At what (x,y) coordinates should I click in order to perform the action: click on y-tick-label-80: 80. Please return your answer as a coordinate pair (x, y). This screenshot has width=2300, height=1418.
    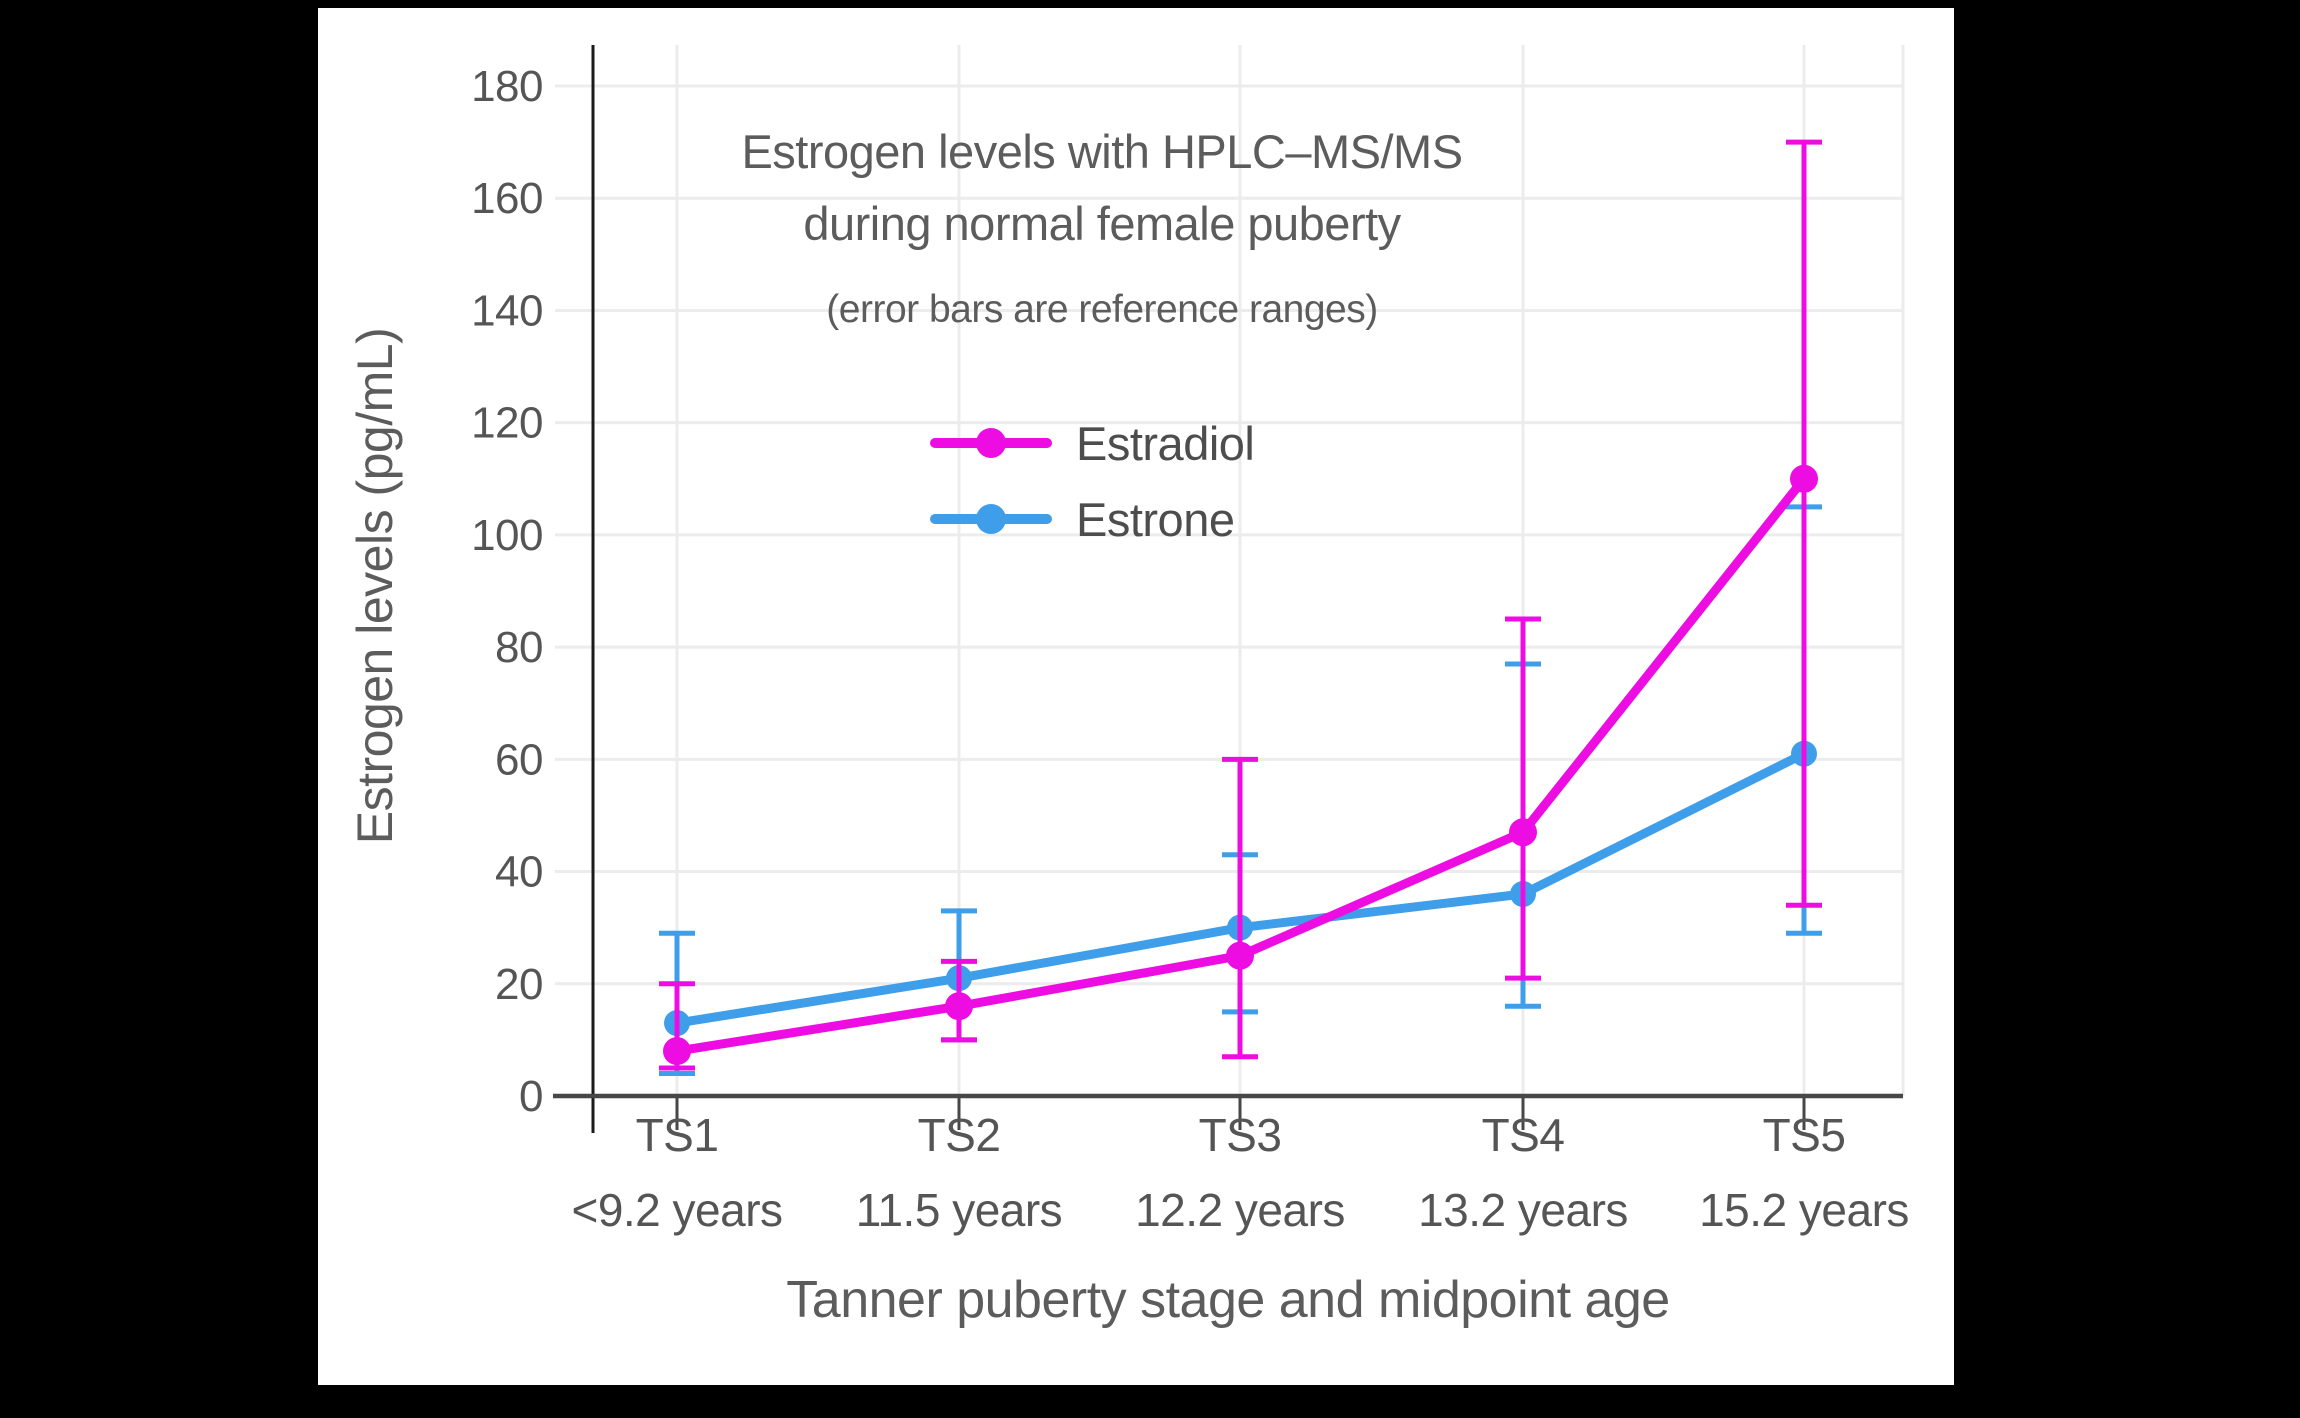
    Looking at the image, I should click on (519, 647).